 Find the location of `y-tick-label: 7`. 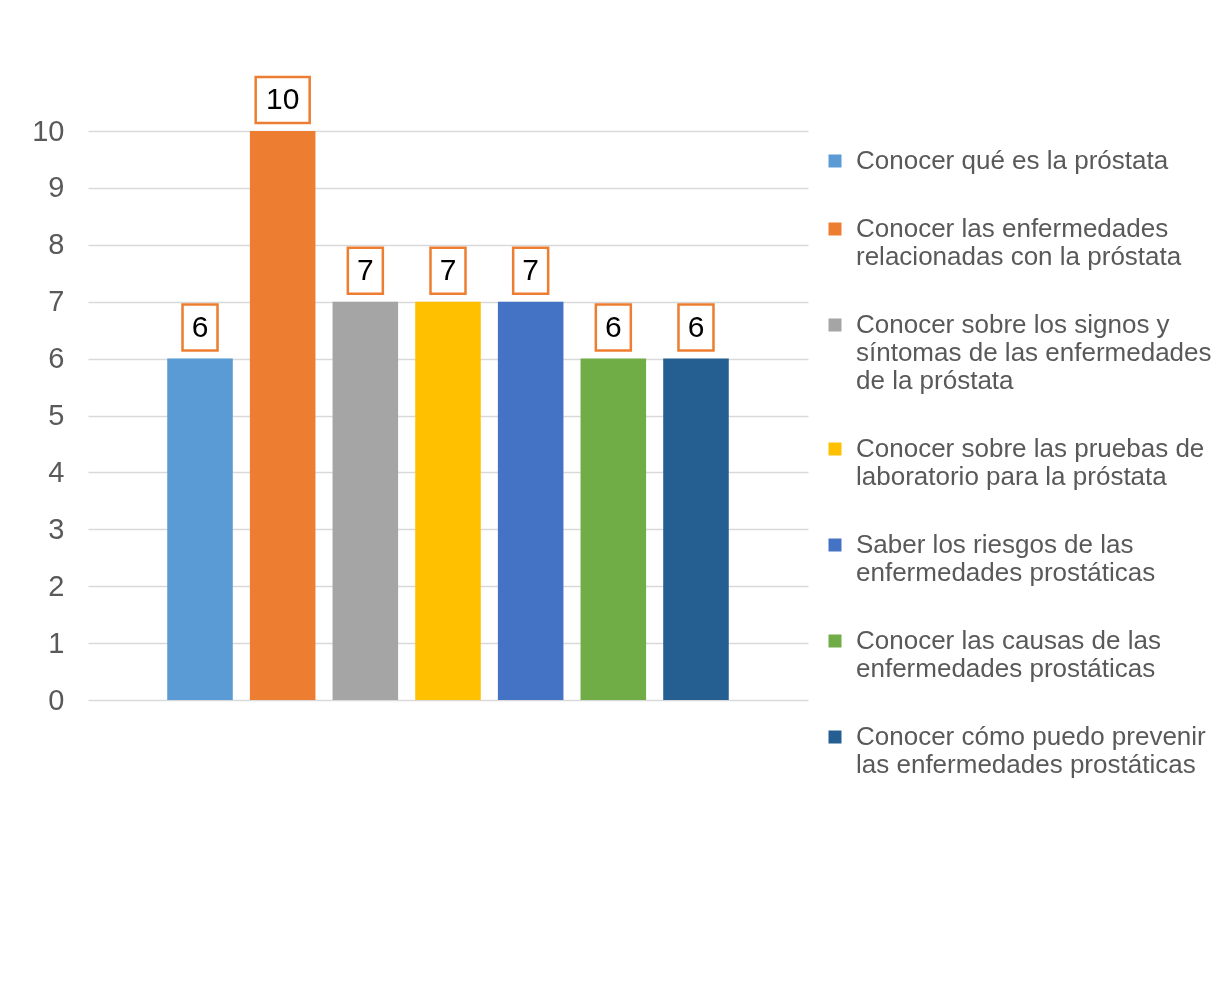

y-tick-label: 7 is located at coordinates (56, 301).